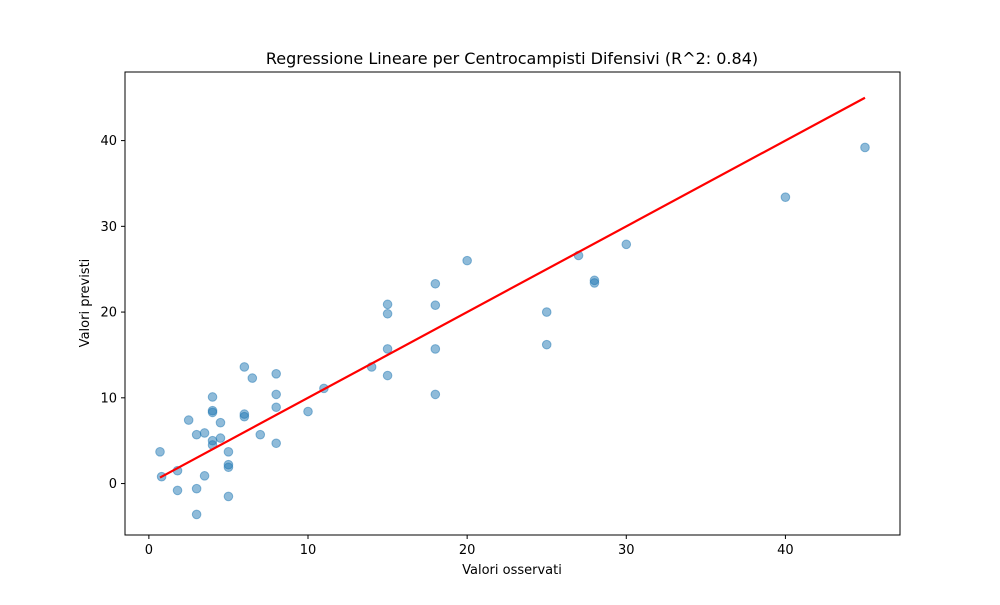 The width and height of the screenshot is (1000, 605). What do you see at coordinates (113, 484) in the screenshot?
I see `y-tick-label: 0` at bounding box center [113, 484].